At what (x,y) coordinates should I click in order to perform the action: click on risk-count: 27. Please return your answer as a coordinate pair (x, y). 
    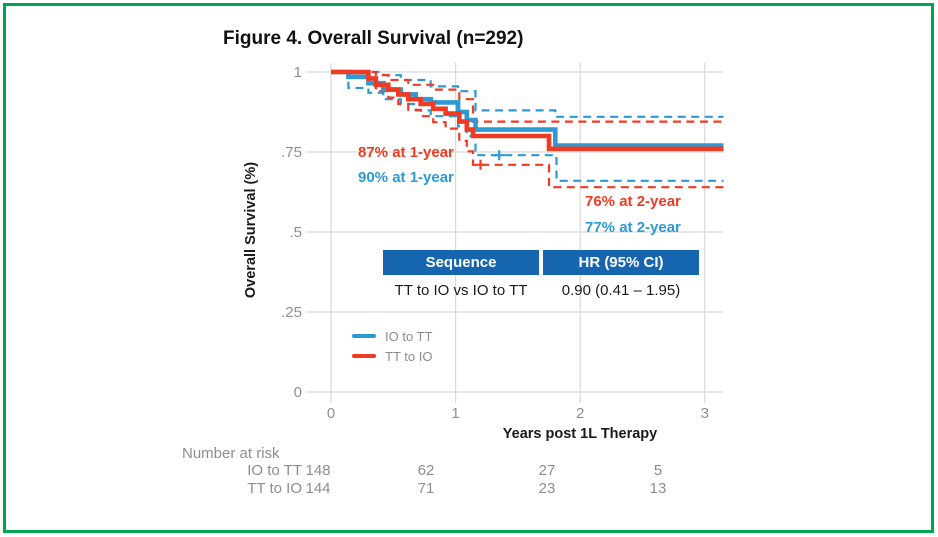
    Looking at the image, I should click on (547, 470).